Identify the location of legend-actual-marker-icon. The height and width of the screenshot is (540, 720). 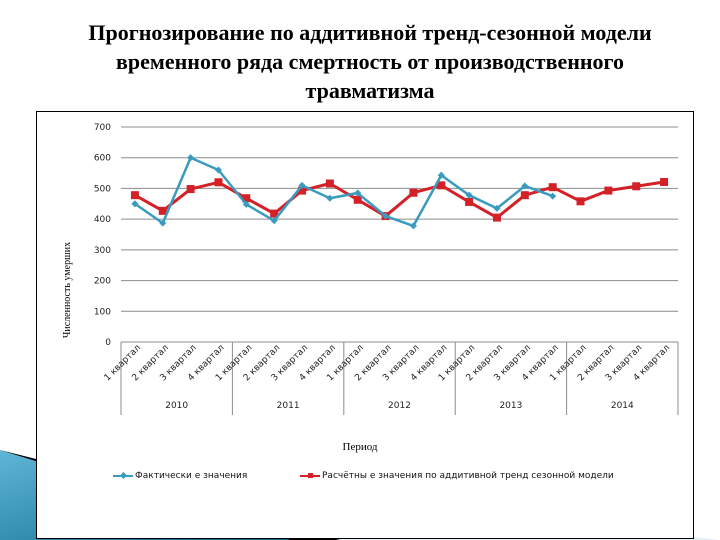
(123, 476).